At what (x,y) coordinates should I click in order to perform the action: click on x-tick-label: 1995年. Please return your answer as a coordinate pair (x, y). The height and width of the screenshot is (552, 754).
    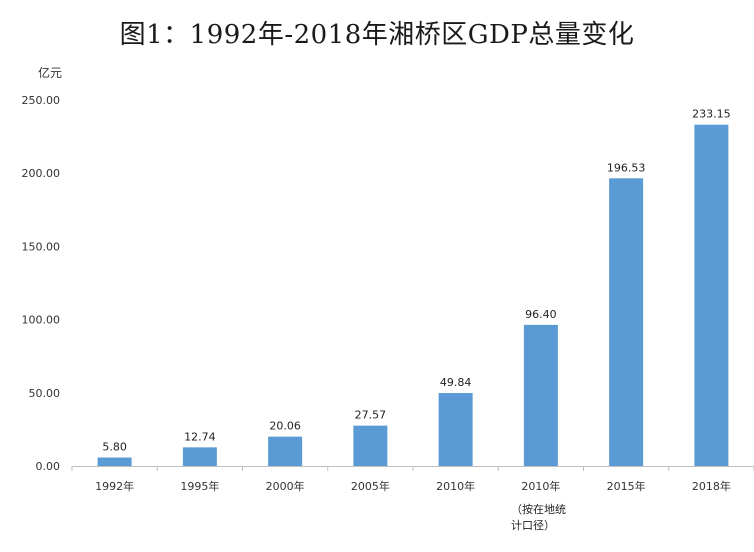
    Looking at the image, I should click on (199, 486).